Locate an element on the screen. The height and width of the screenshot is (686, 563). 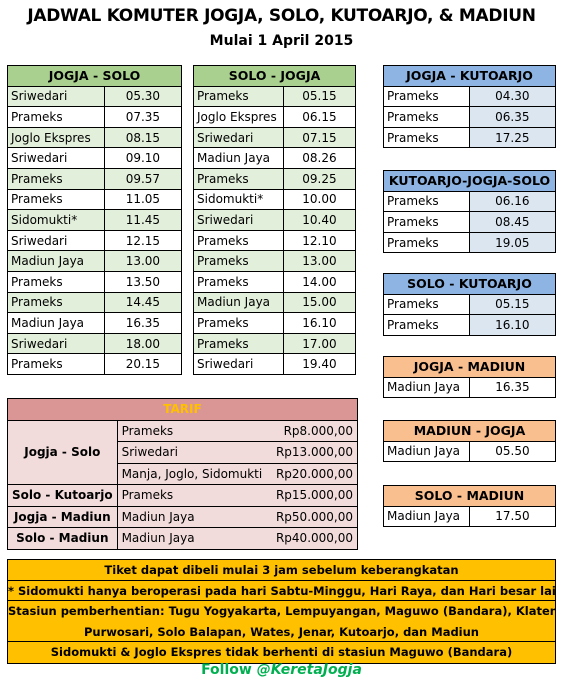
schedule-body: Prameks 06.16 Prameks 08.45 Prameks 19.05 is located at coordinates (470, 222).